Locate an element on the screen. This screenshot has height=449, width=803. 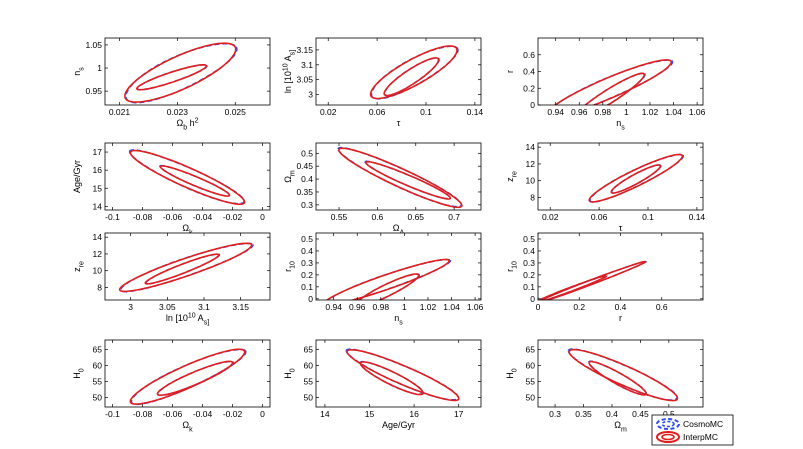
x-axis-label: Ωb h2 is located at coordinates (187, 125).